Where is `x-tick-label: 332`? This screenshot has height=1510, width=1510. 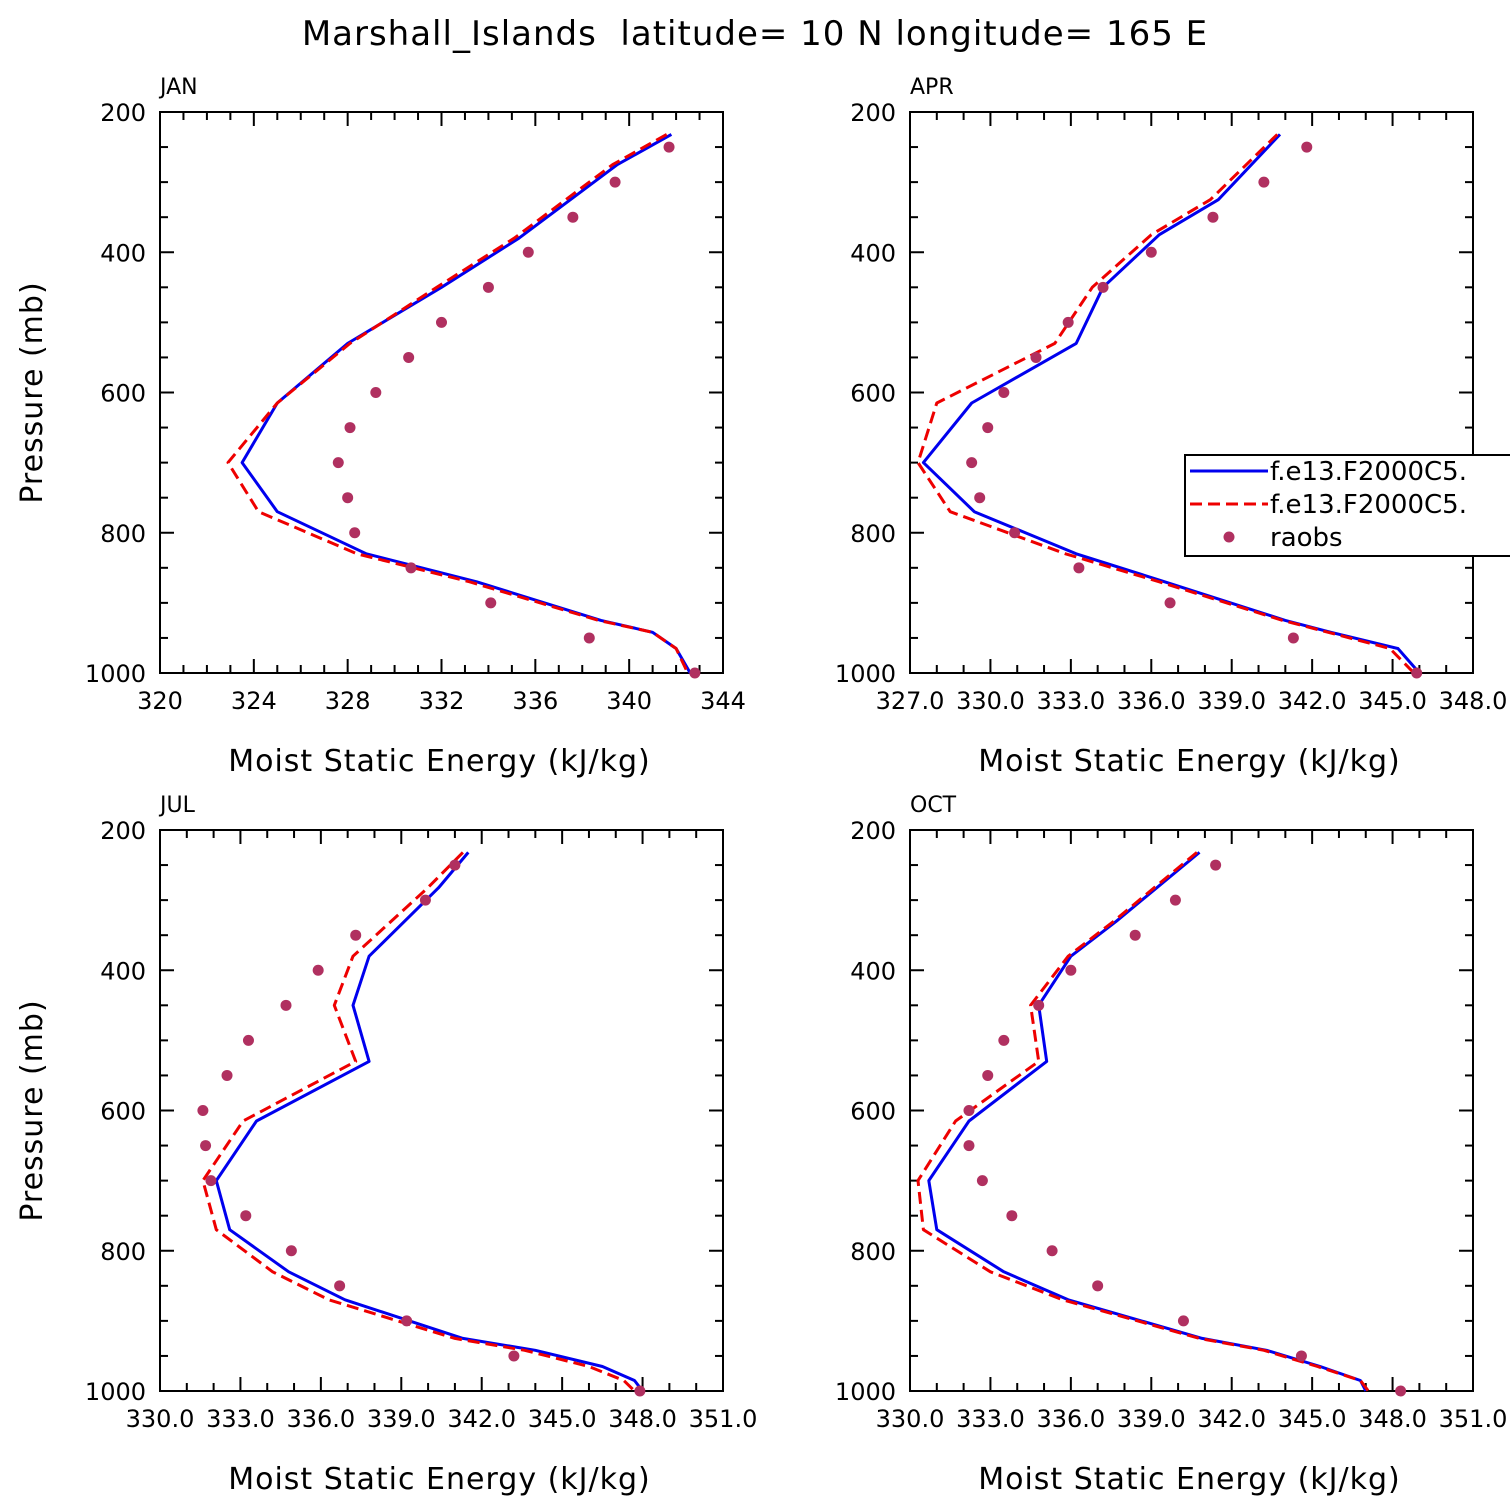 x-tick-label: 332 is located at coordinates (442, 701).